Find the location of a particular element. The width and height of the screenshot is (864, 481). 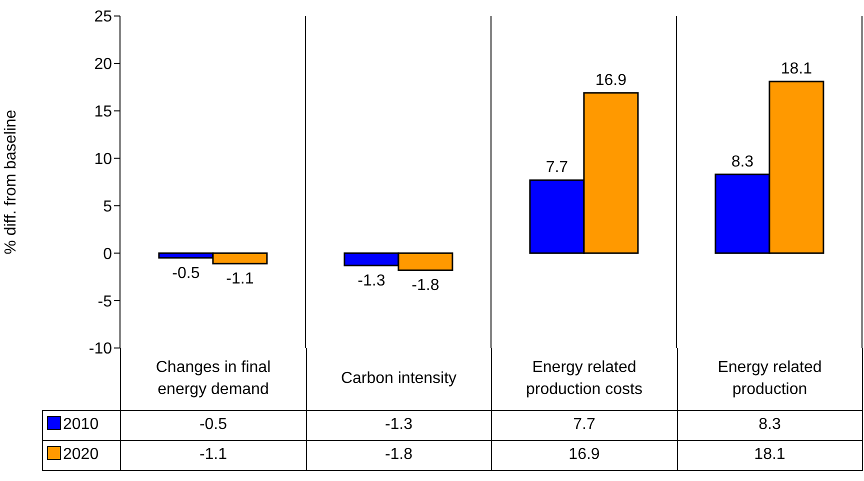

x-tick-label: Carbon intensity is located at coordinates (399, 379).